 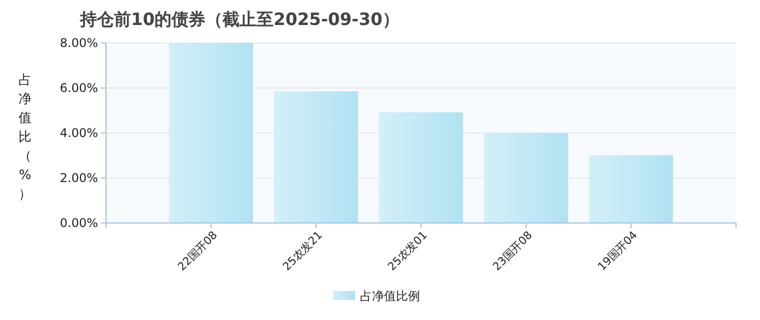 I want to click on x-tick-label: 25农发21, so click(x=302, y=251).